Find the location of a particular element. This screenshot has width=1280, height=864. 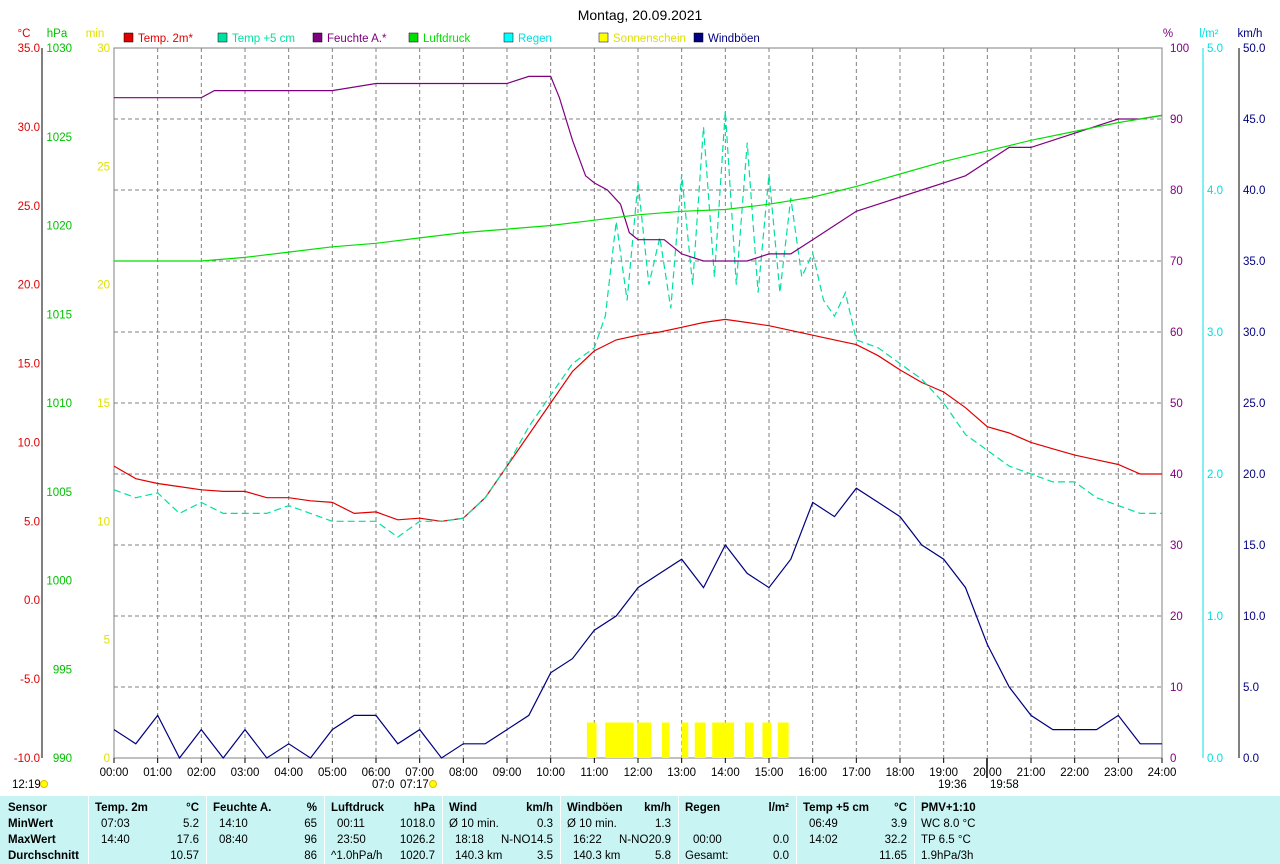

pressure-tick-label: 1015 is located at coordinates (59, 315).